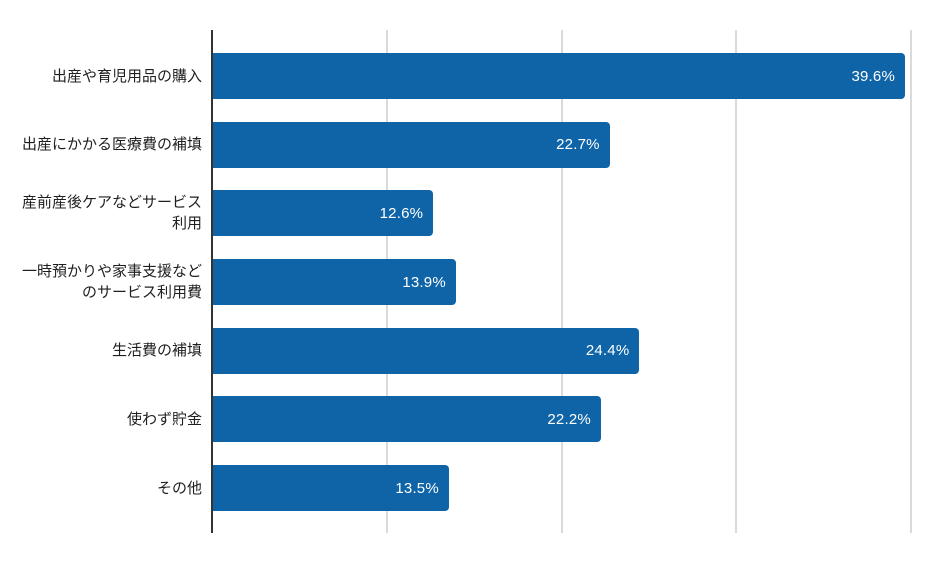 The height and width of the screenshot is (585, 940). I want to click on category-label: 産前産後ケアなどサービス 利用, so click(111, 213).